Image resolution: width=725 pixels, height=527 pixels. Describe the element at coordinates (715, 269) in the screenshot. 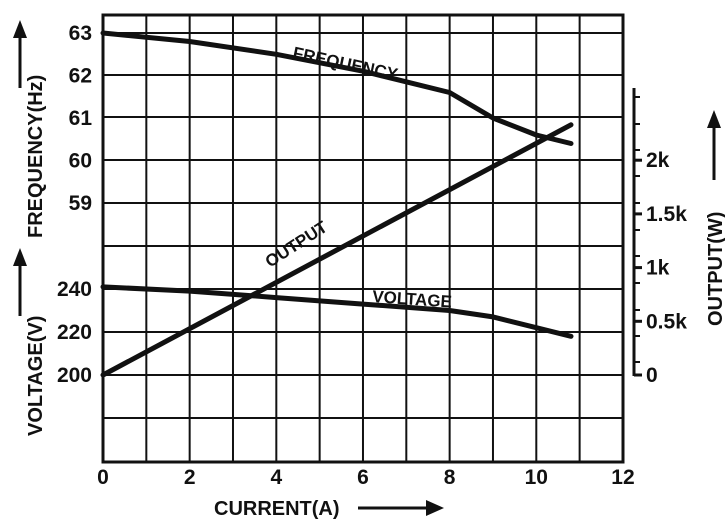

I see `output-axis-label: OUTPUT(W)` at that location.